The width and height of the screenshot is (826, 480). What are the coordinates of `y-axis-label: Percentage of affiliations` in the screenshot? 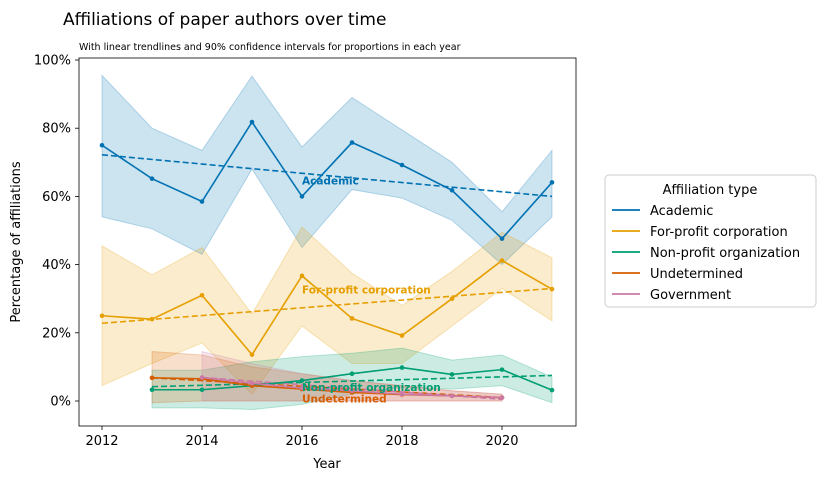 It's located at (16, 242).